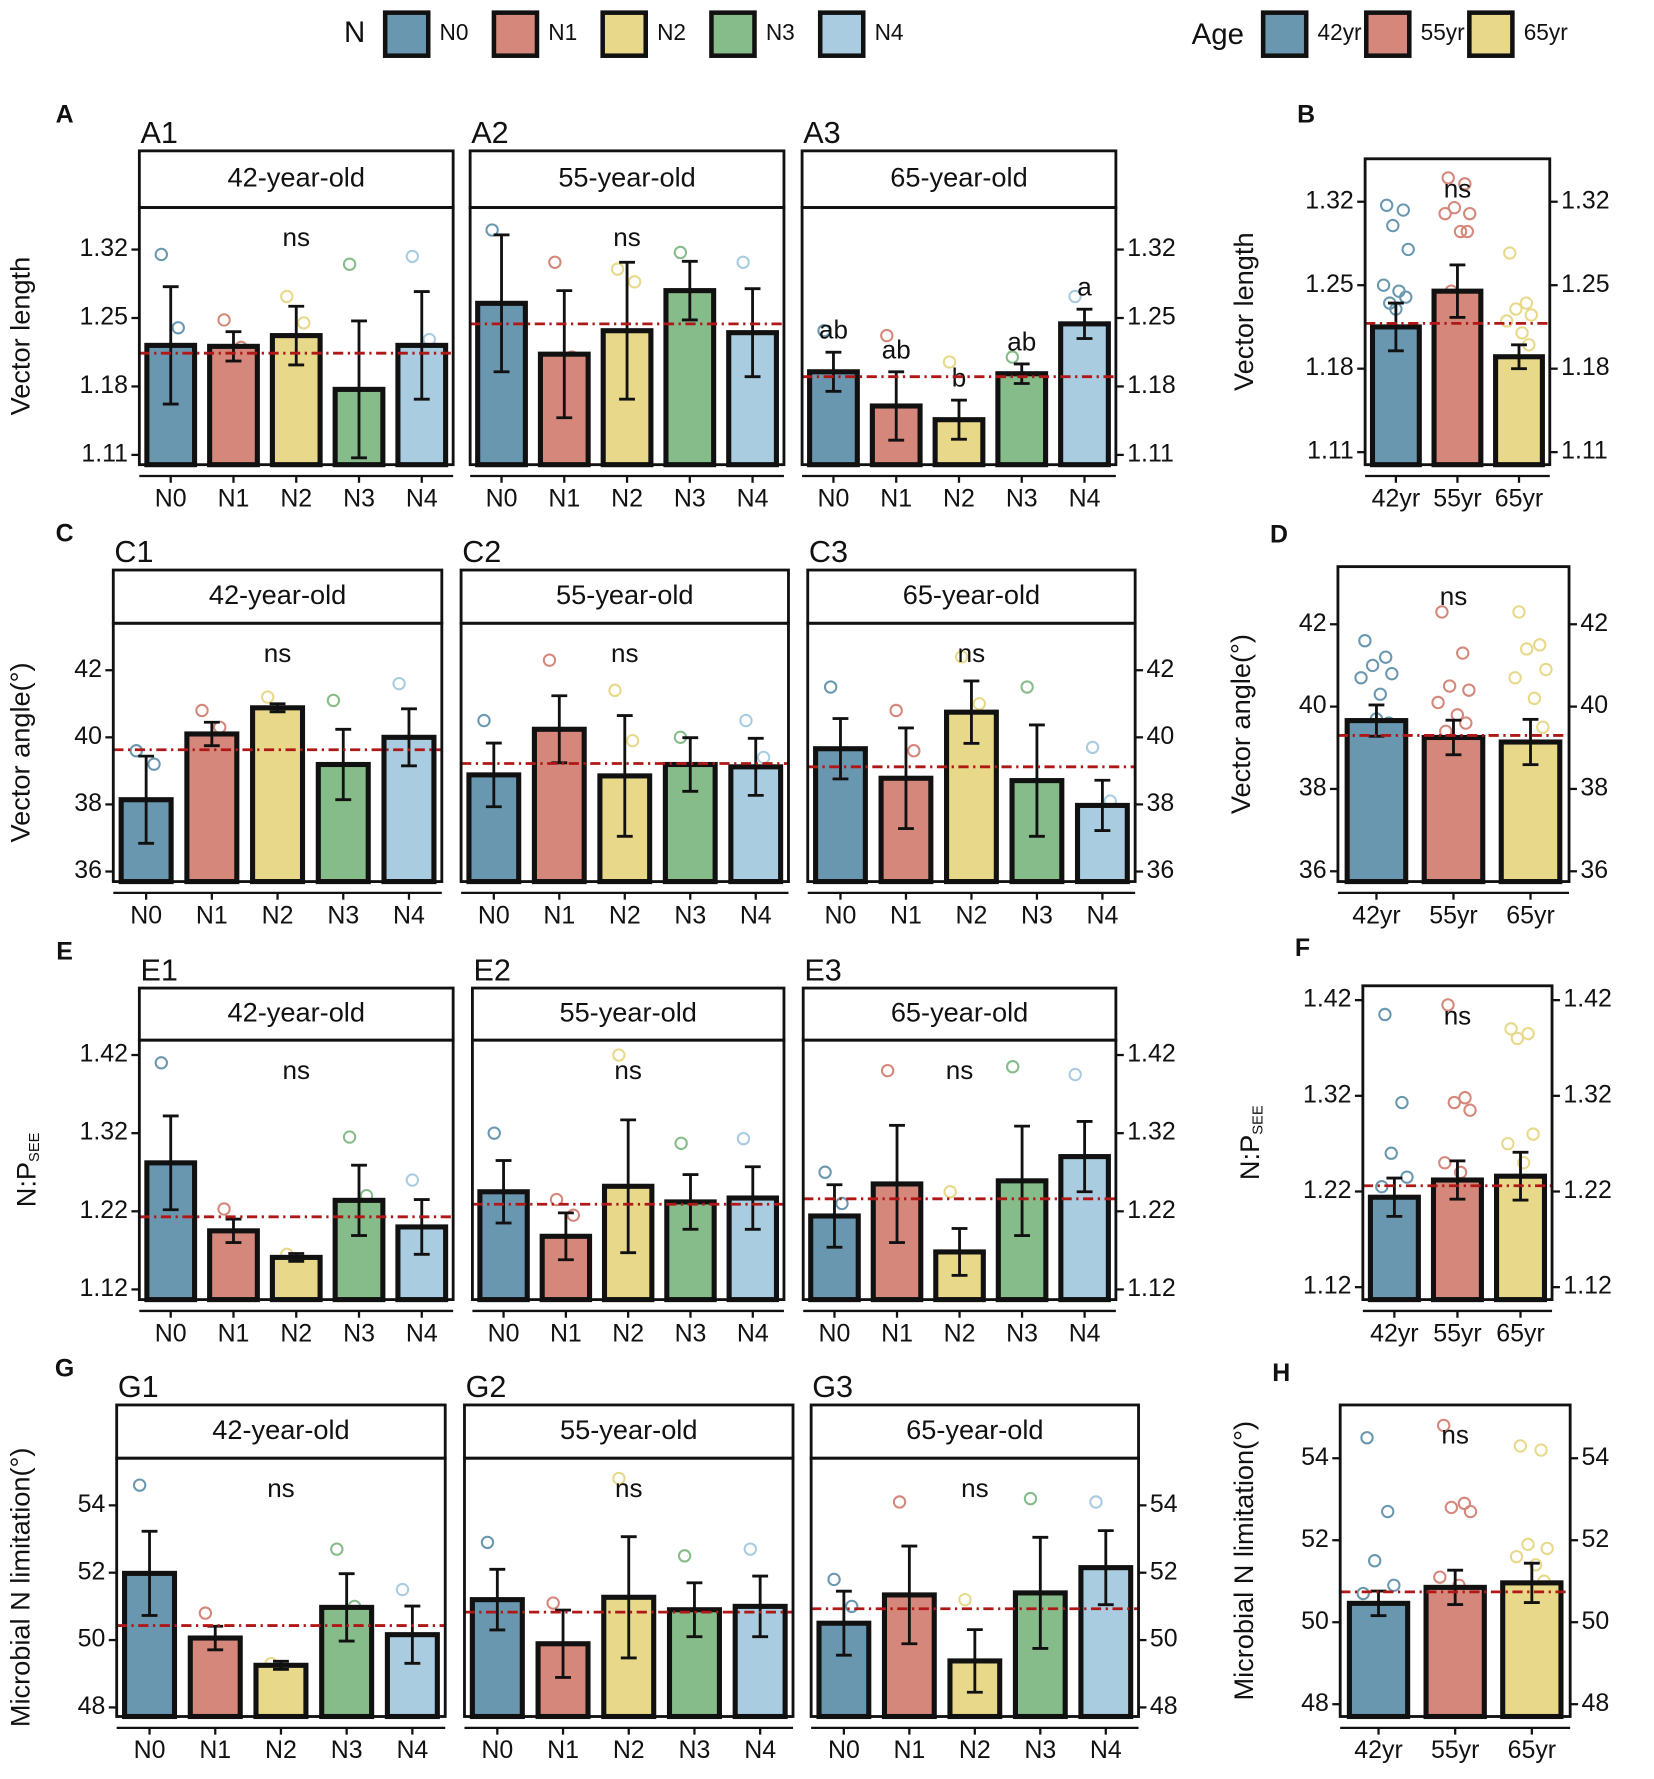 Image resolution: width=1654 pixels, height=1779 pixels. Describe the element at coordinates (975, 1750) in the screenshot. I see `x-tick-label: N2` at that location.